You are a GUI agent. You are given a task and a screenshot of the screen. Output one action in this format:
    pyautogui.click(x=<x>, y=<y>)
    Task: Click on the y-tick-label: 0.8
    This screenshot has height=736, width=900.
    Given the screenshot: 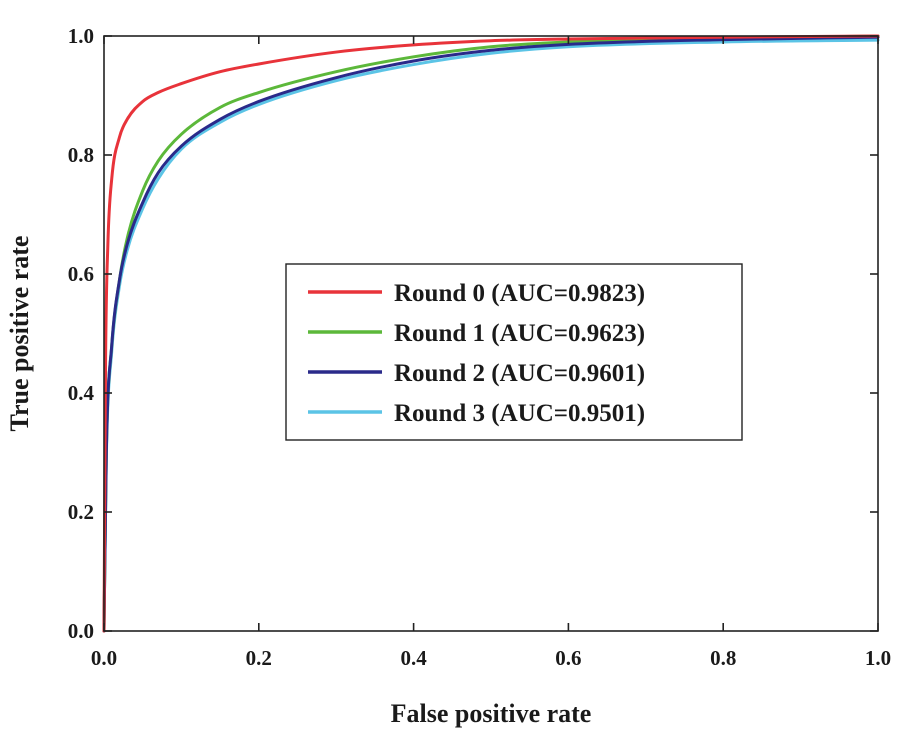 What is the action you would take?
    pyautogui.click(x=81, y=155)
    